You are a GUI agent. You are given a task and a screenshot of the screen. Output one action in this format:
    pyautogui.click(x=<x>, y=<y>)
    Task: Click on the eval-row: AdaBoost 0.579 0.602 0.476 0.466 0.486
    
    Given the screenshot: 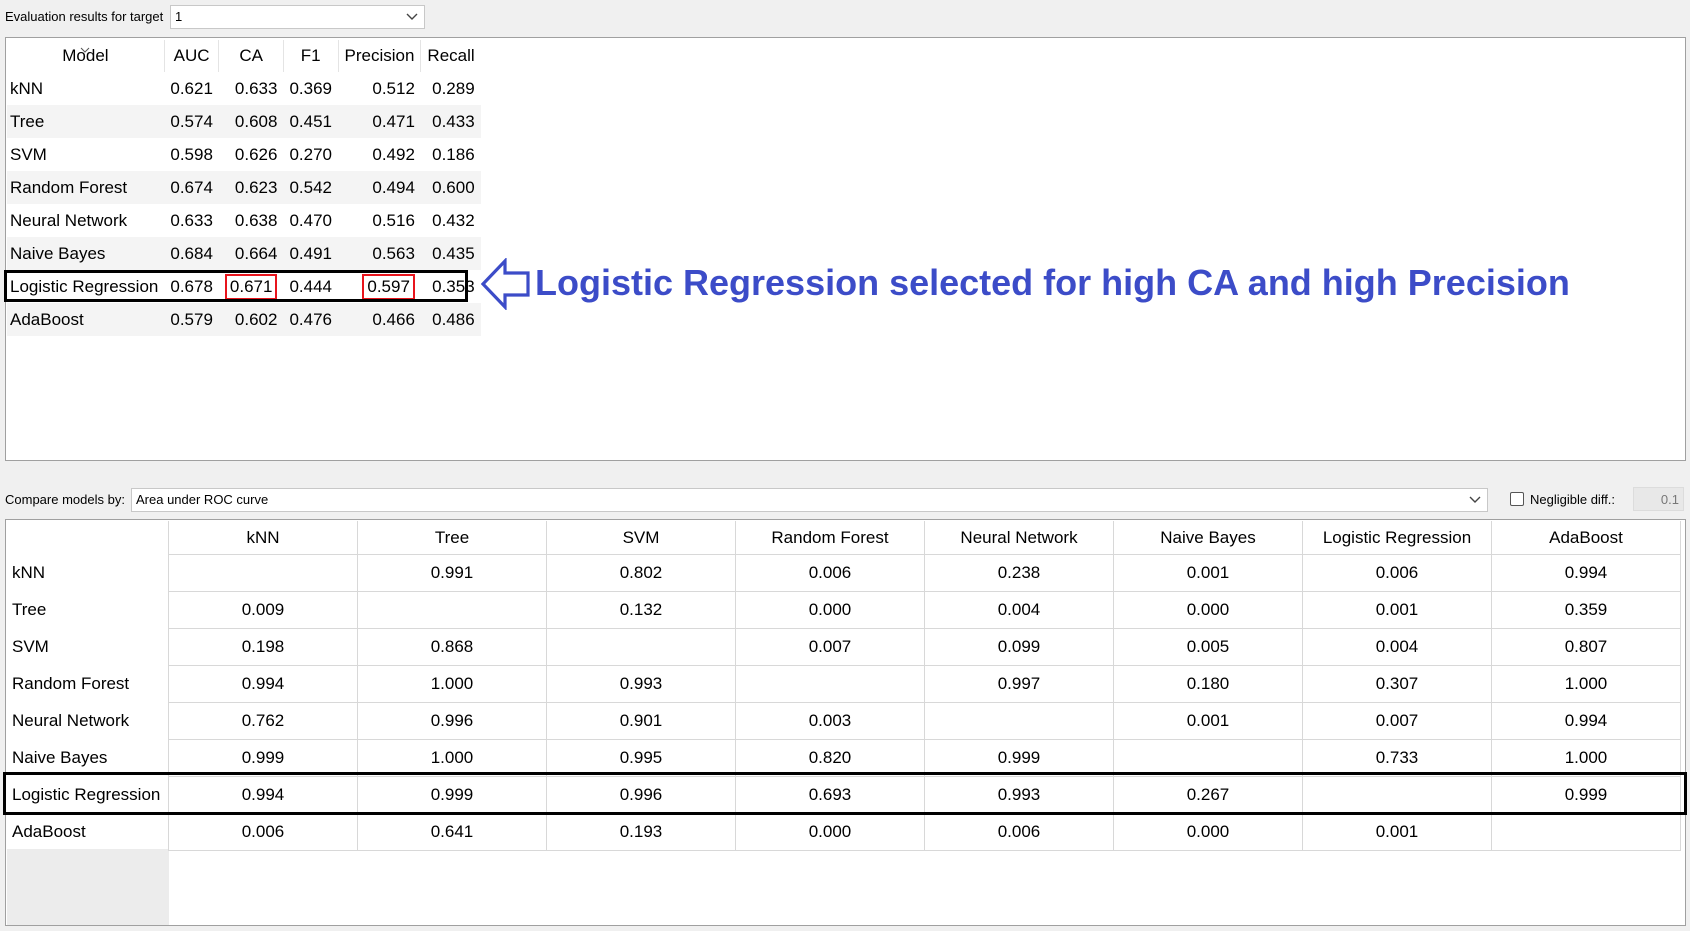 What is the action you would take?
    pyautogui.click(x=244, y=319)
    